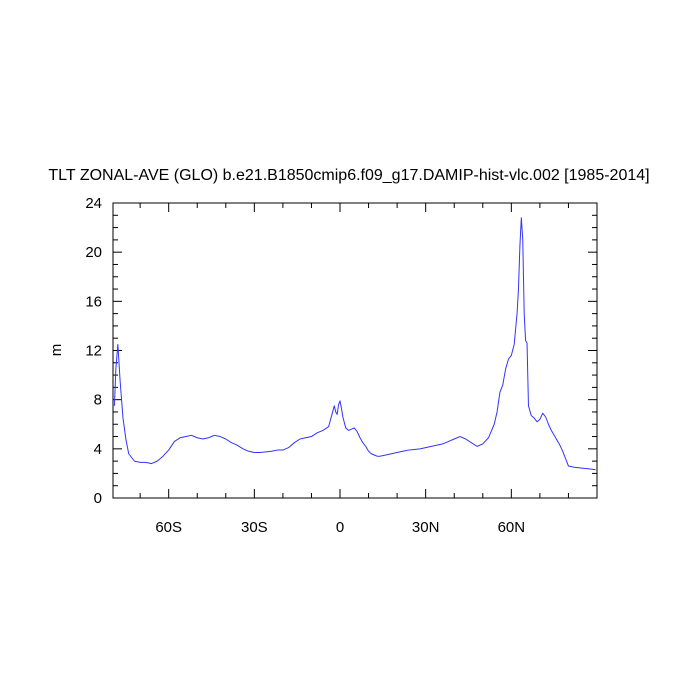  What do you see at coordinates (93, 203) in the screenshot?
I see `y-tick-label: 24` at bounding box center [93, 203].